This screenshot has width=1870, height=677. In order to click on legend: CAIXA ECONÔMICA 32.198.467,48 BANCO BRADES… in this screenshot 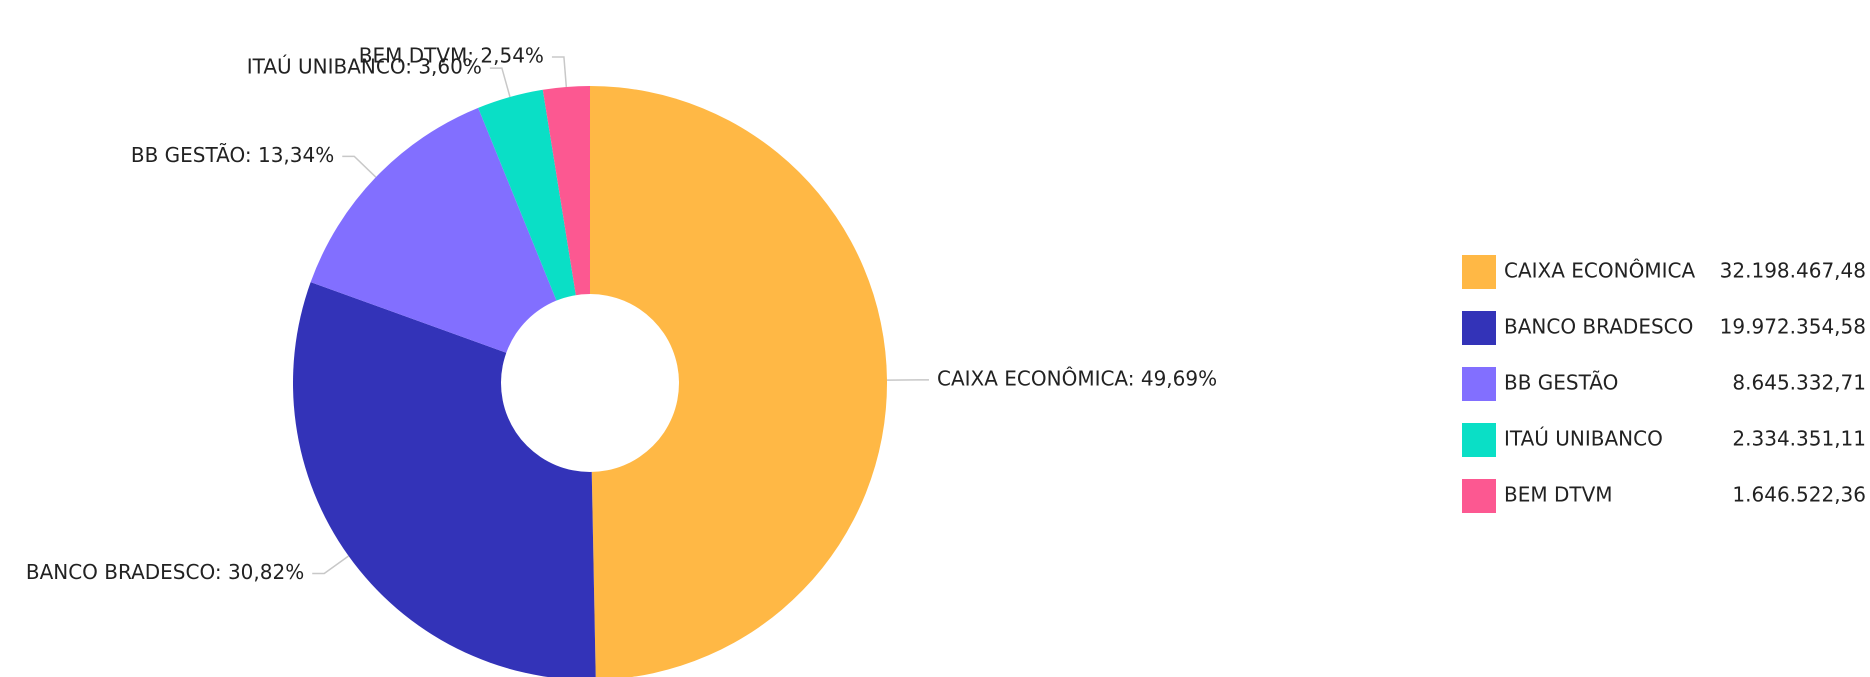, I will do `click(1664, 384)`.